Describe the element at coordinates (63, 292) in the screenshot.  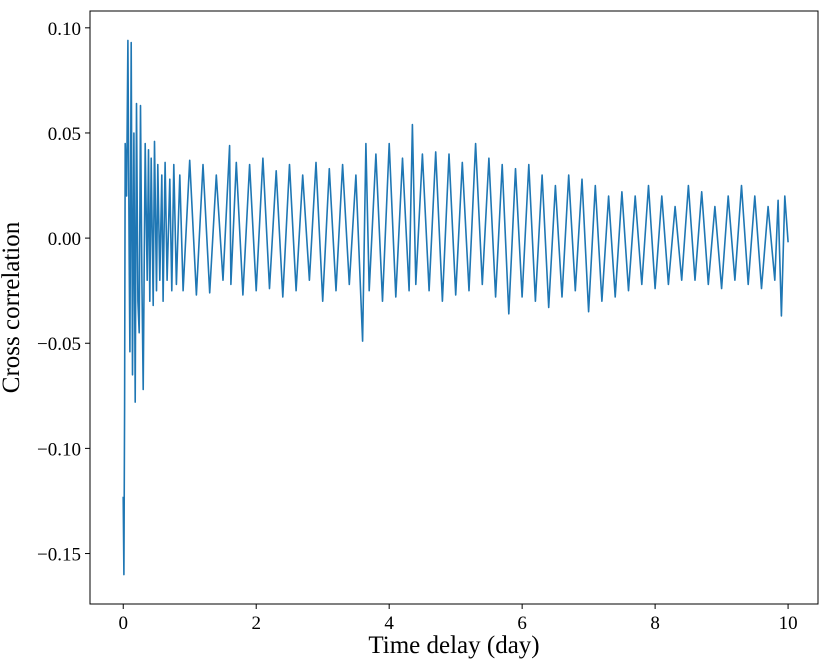
I see `y-axis: −0.15 −0.10 −0.05 0.00 0.05 0.10` at that location.